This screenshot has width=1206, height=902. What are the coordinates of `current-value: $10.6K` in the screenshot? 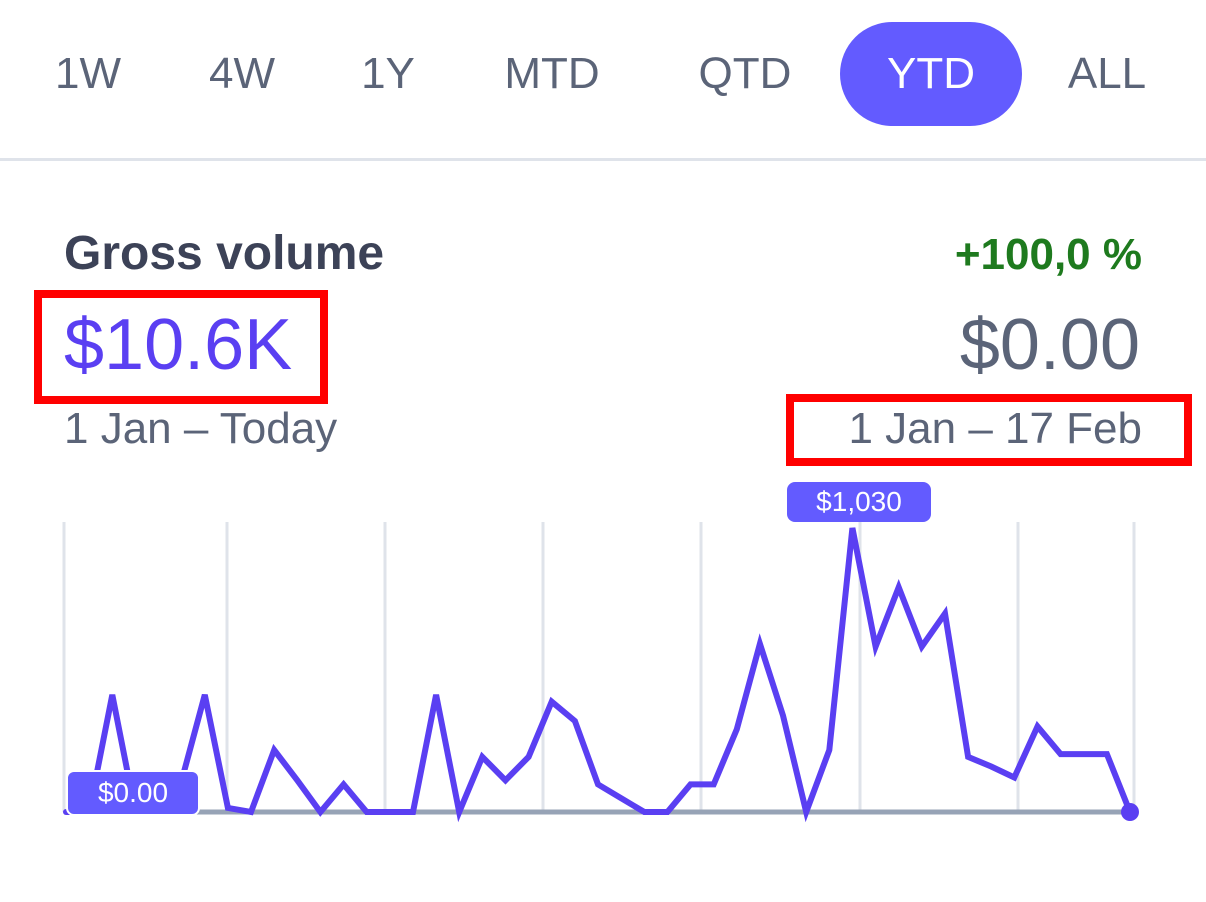 It's located at (178, 345).